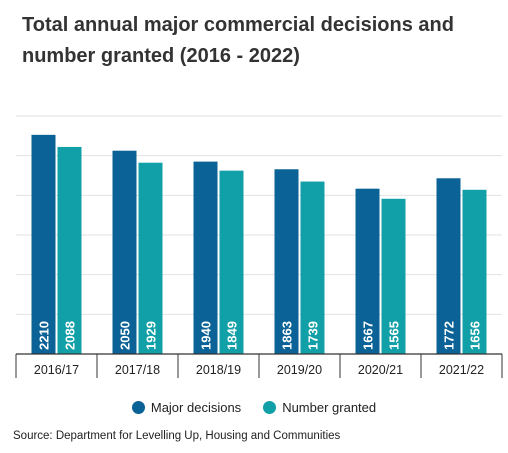 The width and height of the screenshot is (508, 453). I want to click on data-label: 1940, so click(206, 335).